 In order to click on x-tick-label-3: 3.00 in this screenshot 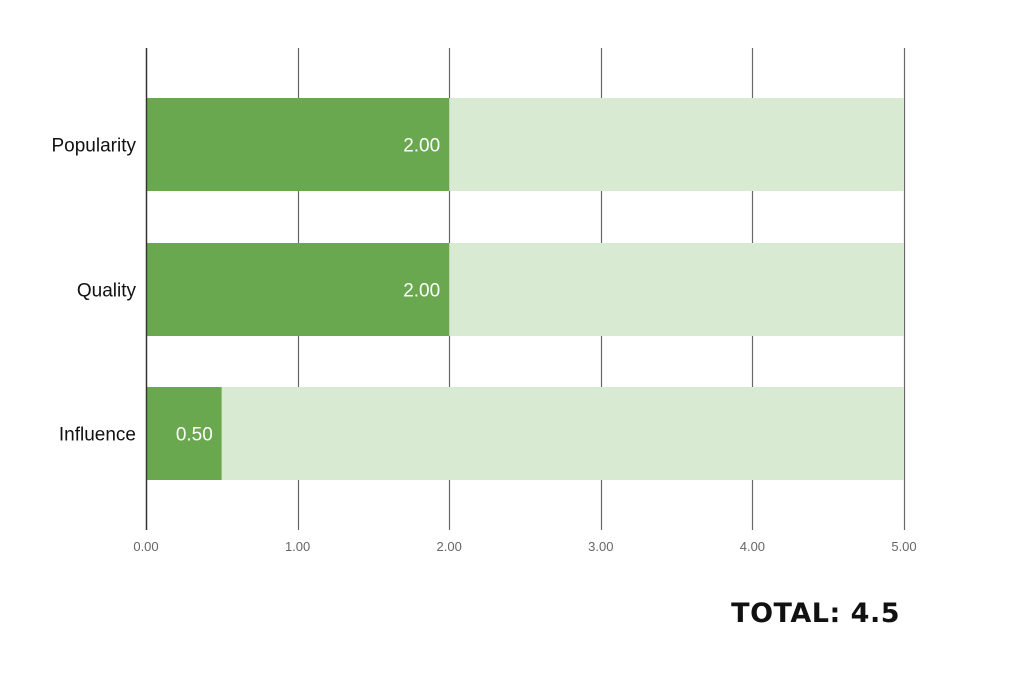, I will do `click(600, 546)`.